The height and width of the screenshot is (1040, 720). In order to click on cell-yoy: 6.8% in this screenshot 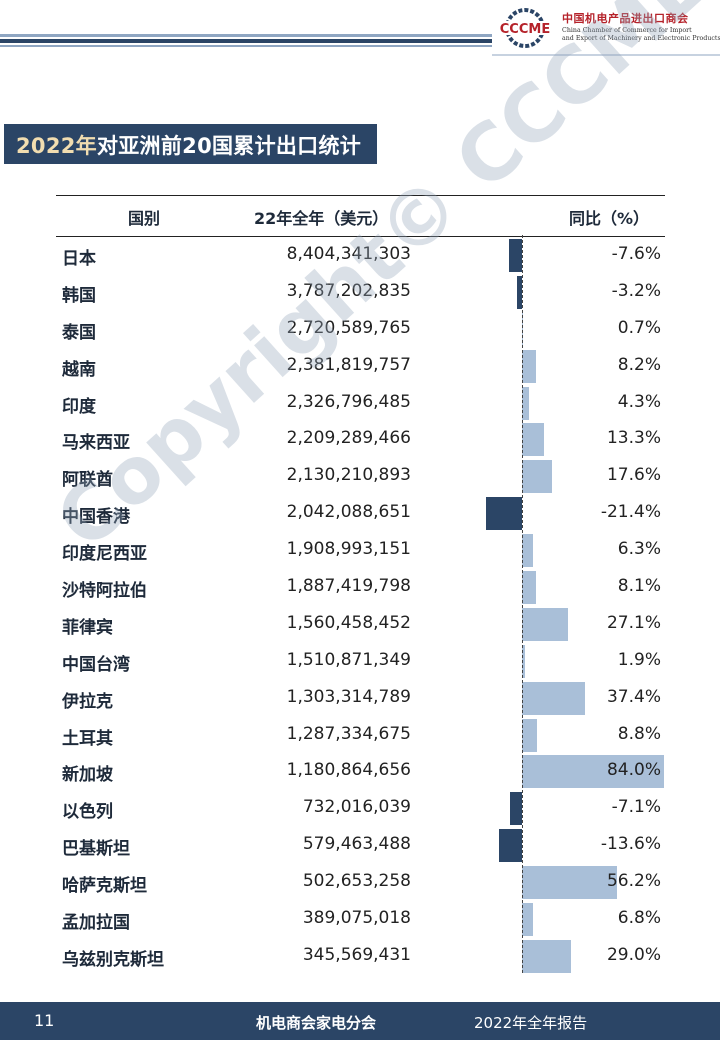, I will do `click(639, 918)`.